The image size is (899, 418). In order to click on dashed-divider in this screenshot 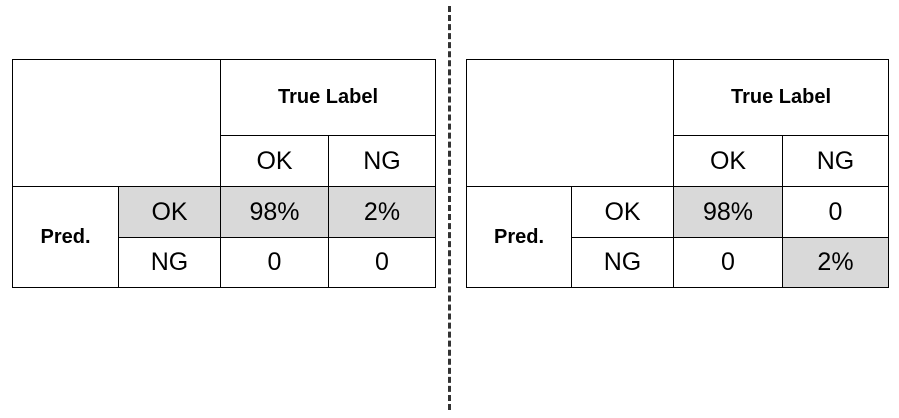, I will do `click(449, 208)`.